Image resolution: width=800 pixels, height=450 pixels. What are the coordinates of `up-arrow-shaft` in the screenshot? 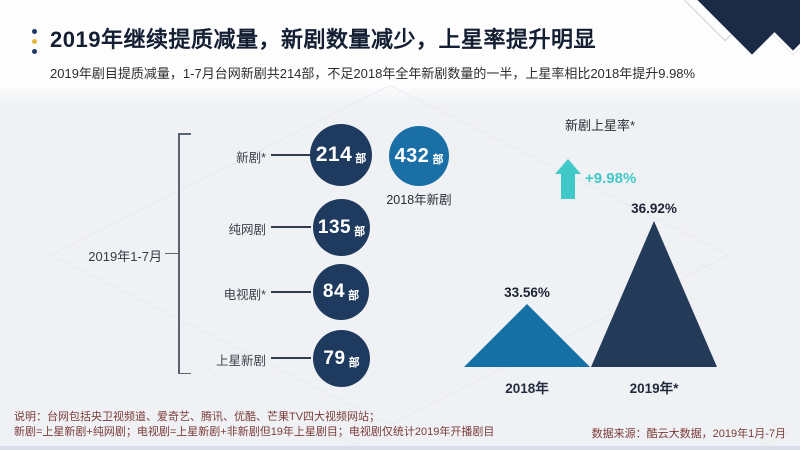 It's located at (568, 186).